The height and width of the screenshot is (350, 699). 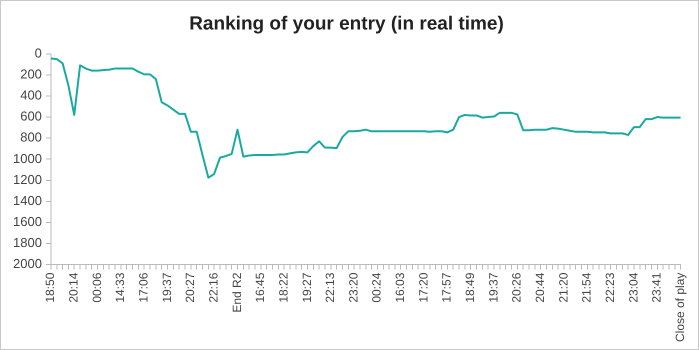 I want to click on x-tick-label: 23:41, so click(x=657, y=287).